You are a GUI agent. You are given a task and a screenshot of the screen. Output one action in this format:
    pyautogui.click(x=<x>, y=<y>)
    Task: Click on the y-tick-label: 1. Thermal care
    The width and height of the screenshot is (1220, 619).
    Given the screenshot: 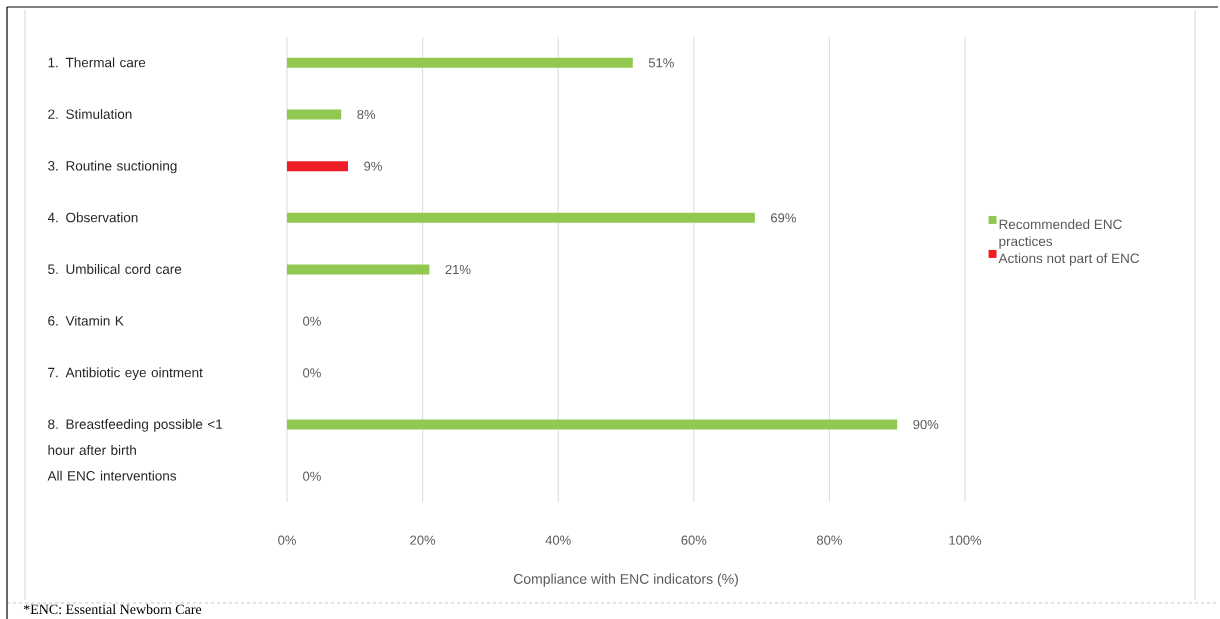 What is the action you would take?
    pyautogui.click(x=97, y=62)
    